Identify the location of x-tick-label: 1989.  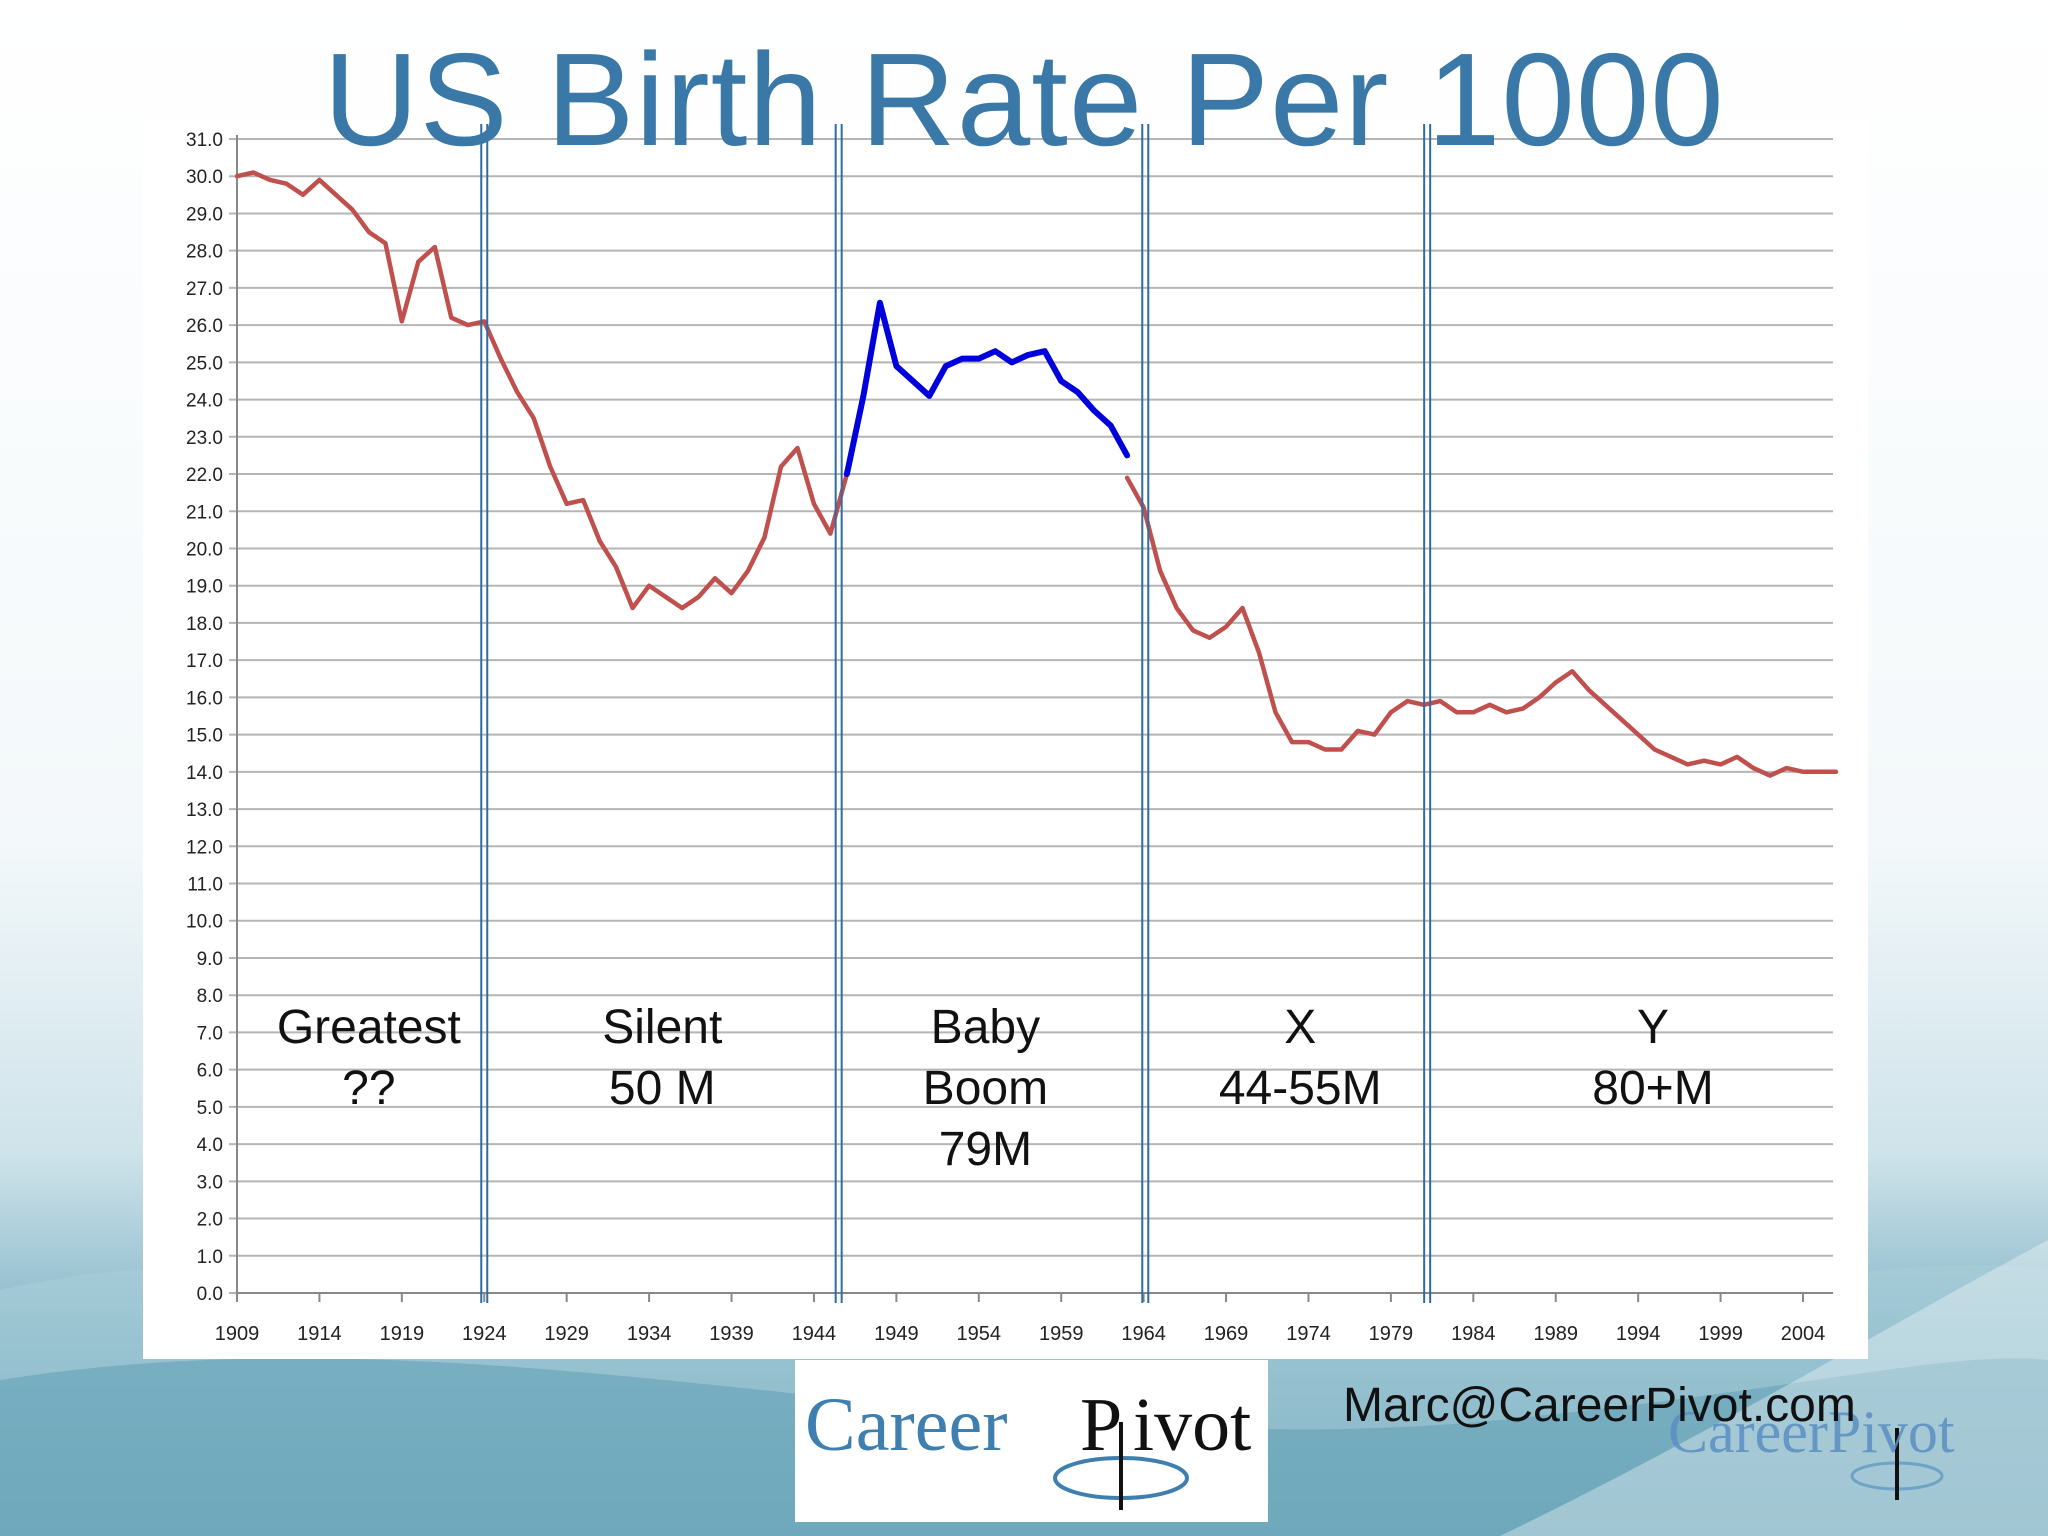
(1555, 1334).